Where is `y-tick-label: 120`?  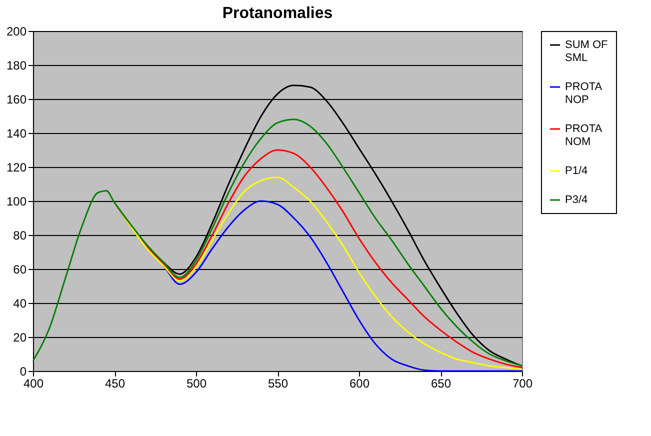
y-tick-label: 120 is located at coordinates (16, 167).